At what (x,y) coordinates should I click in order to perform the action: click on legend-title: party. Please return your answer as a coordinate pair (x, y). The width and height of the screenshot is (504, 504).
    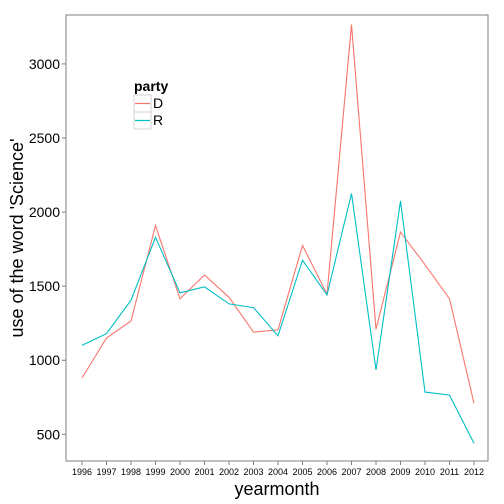
    Looking at the image, I should click on (151, 86).